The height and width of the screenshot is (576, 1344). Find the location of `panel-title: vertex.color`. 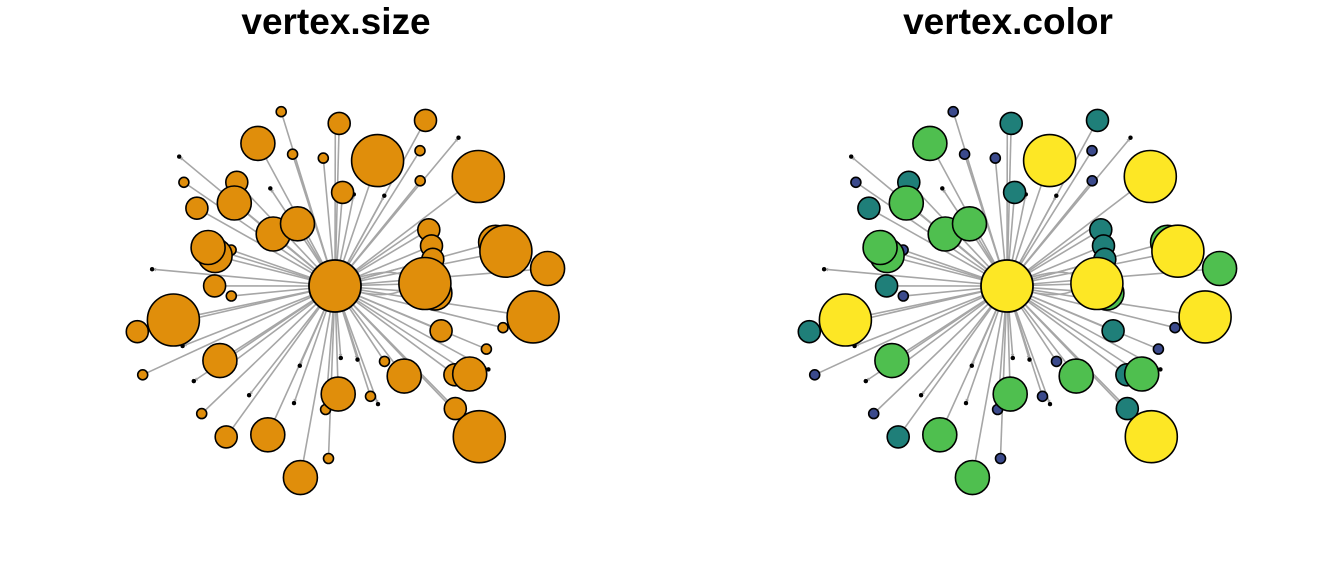

panel-title: vertex.color is located at coordinates (1008, 21).